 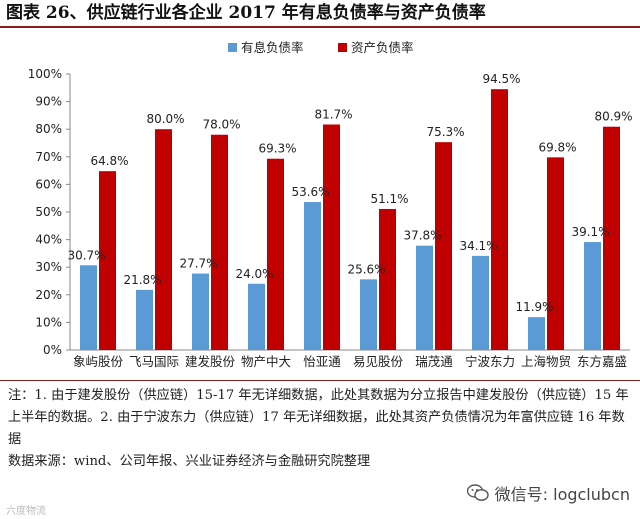 What do you see at coordinates (266, 361) in the screenshot?
I see `x-tick-label: 物产中大` at bounding box center [266, 361].